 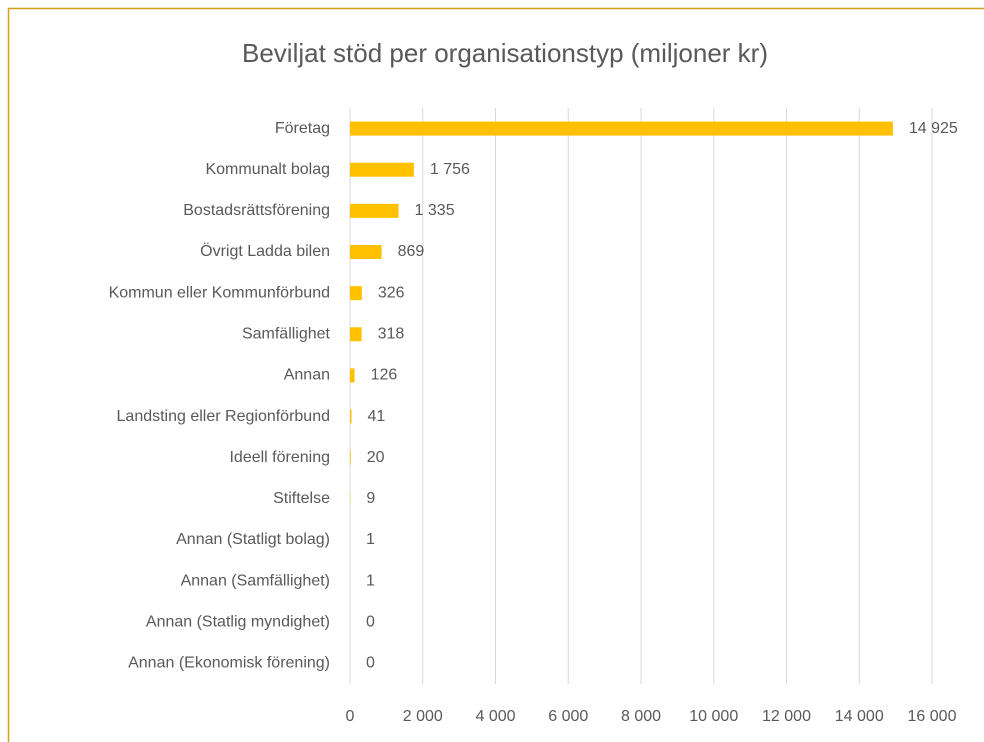 What do you see at coordinates (223, 416) in the screenshot?
I see `y-tick-label: Landsting eller Regionförbund` at bounding box center [223, 416].